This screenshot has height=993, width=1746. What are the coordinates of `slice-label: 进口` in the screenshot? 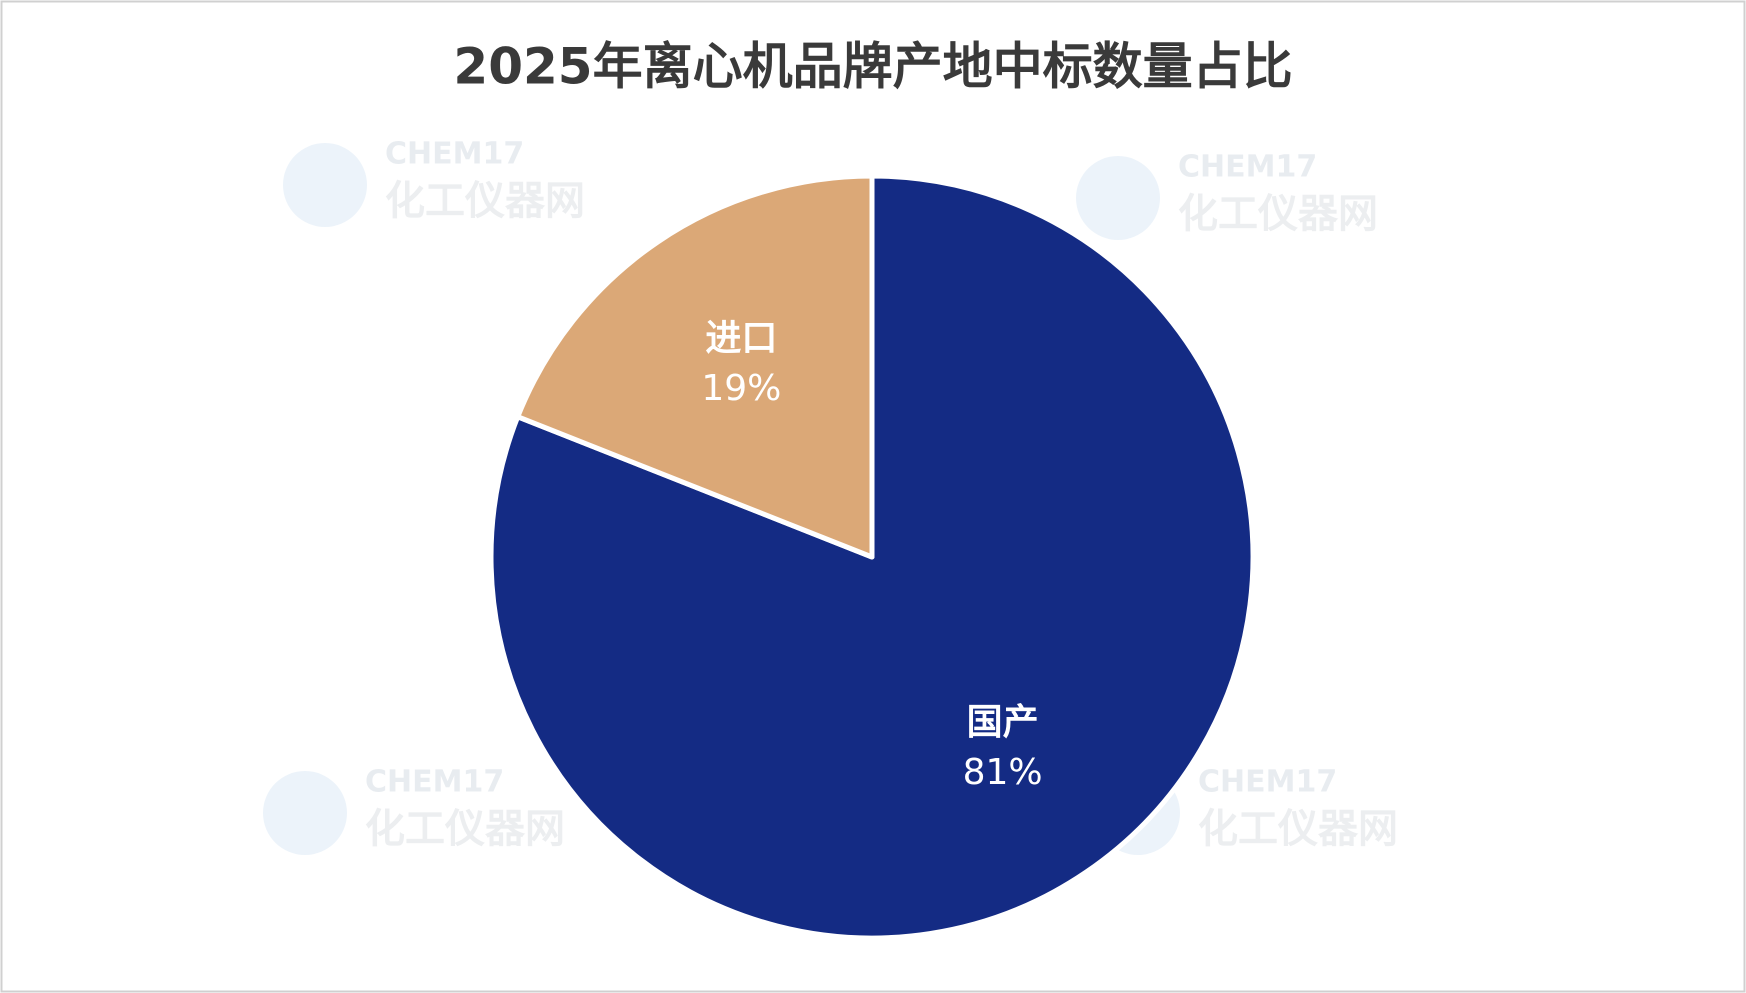 It's located at (741, 338).